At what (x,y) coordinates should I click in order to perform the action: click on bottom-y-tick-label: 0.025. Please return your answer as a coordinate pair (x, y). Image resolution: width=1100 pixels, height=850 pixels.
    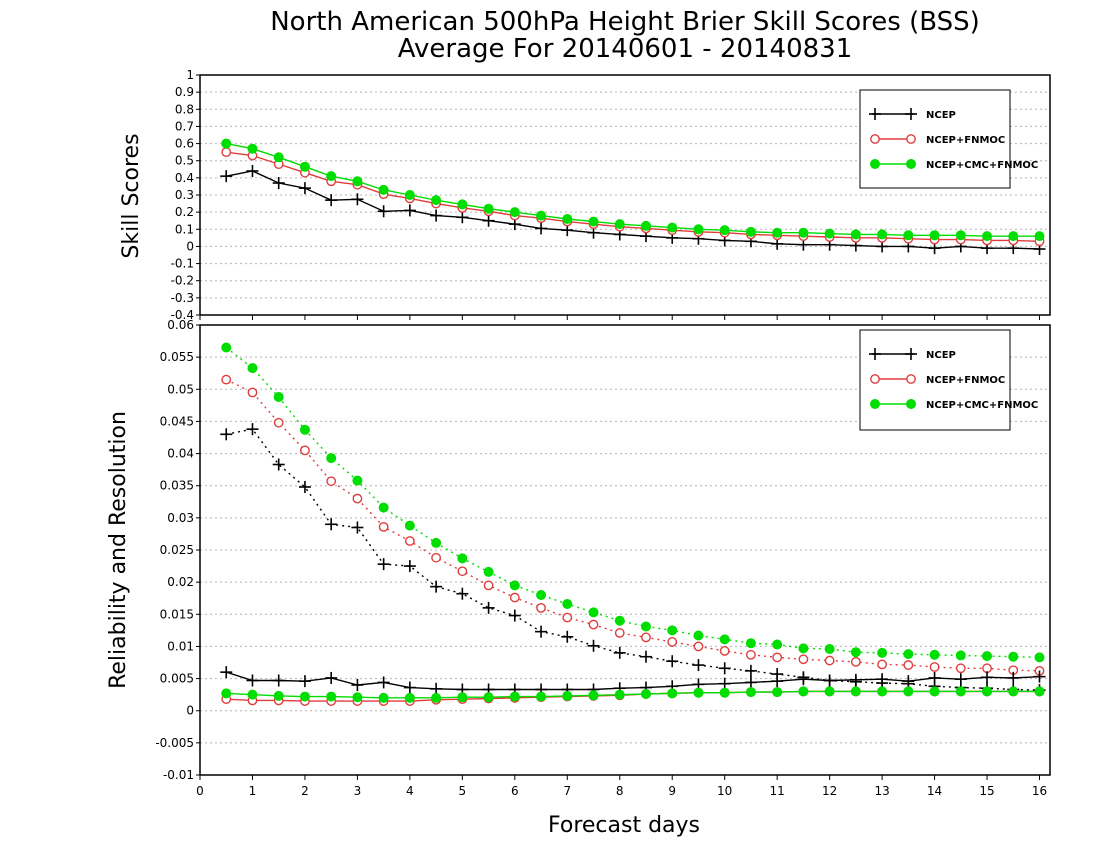
    Looking at the image, I should click on (177, 550).